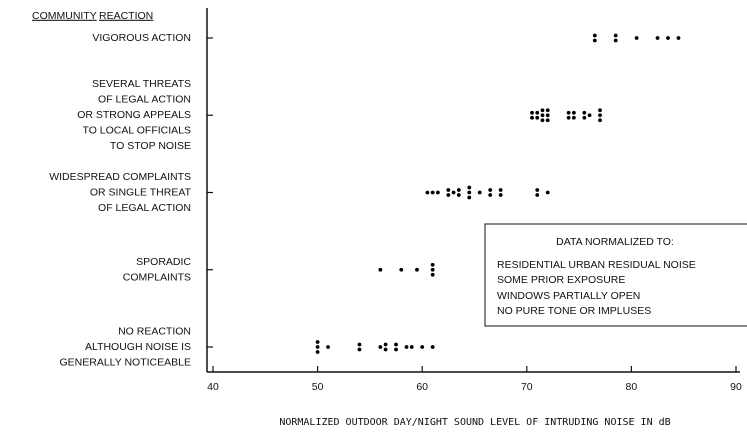 The width and height of the screenshot is (747, 436). Describe the element at coordinates (157, 277) in the screenshot. I see `y-category-label: COMPLAINTS` at that location.